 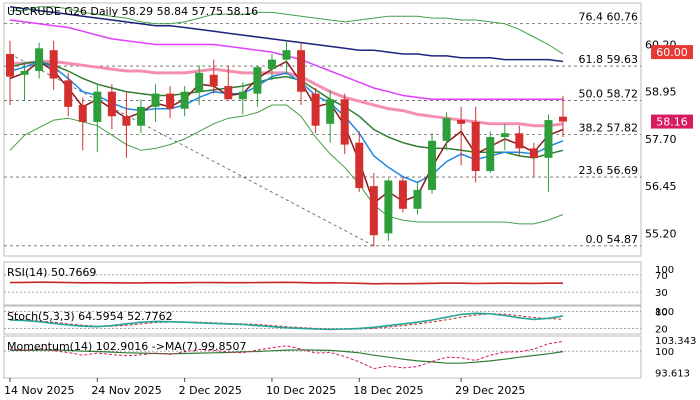 I want to click on fib-level-label: 50.0 58.72, so click(x=608, y=93).